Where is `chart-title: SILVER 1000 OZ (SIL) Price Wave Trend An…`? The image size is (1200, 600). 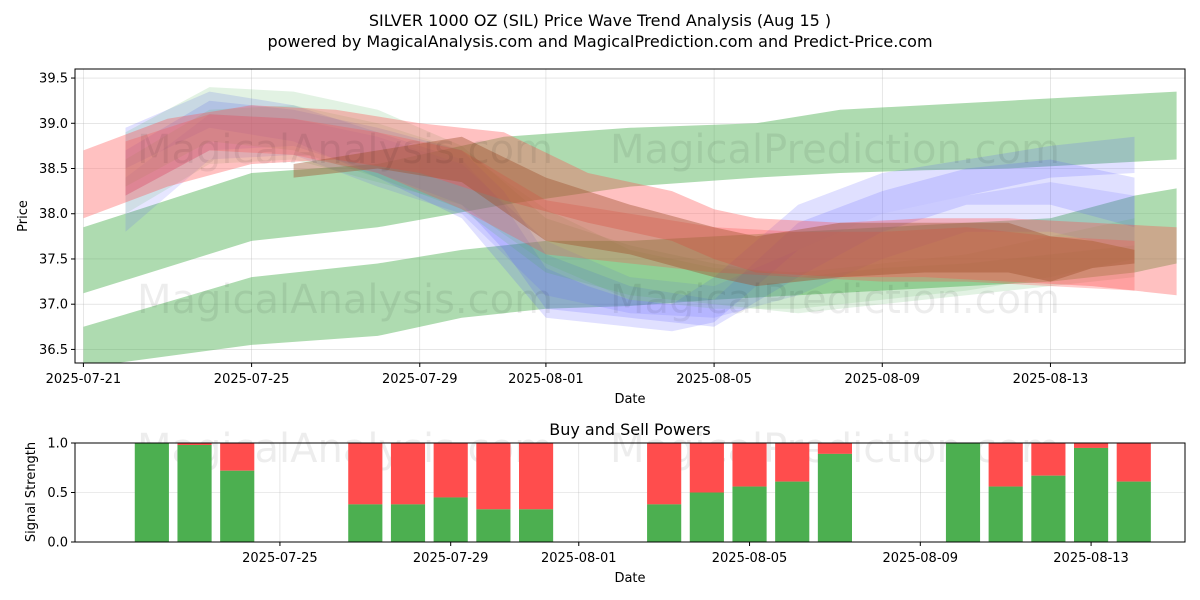 chart-title: SILVER 1000 OZ (SIL) Price Wave Trend An… is located at coordinates (600, 20).